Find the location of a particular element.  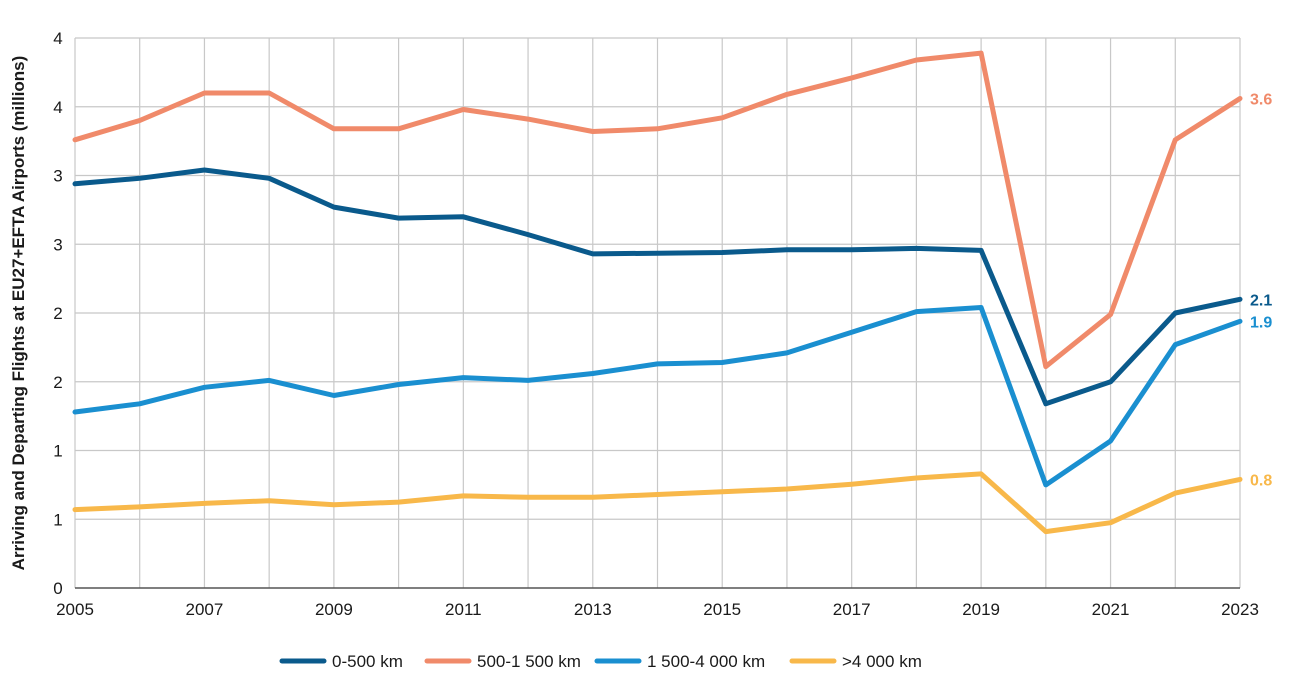

end-value-label: 2.1 is located at coordinates (1261, 300).